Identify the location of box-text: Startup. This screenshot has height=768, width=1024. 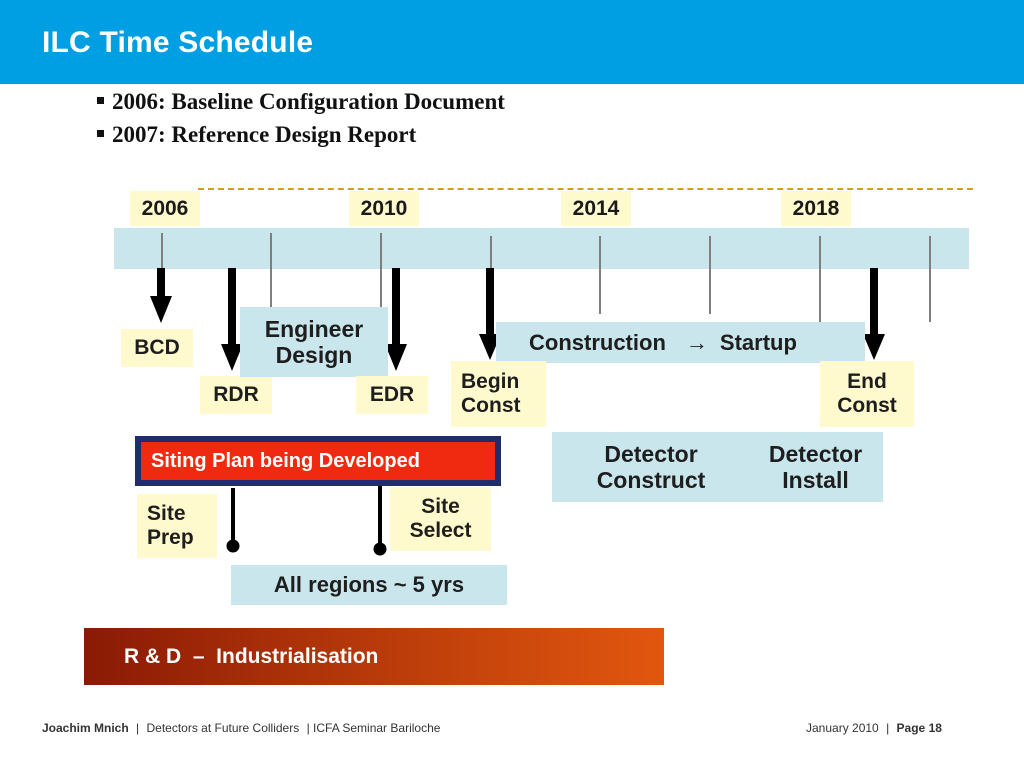
(758, 342).